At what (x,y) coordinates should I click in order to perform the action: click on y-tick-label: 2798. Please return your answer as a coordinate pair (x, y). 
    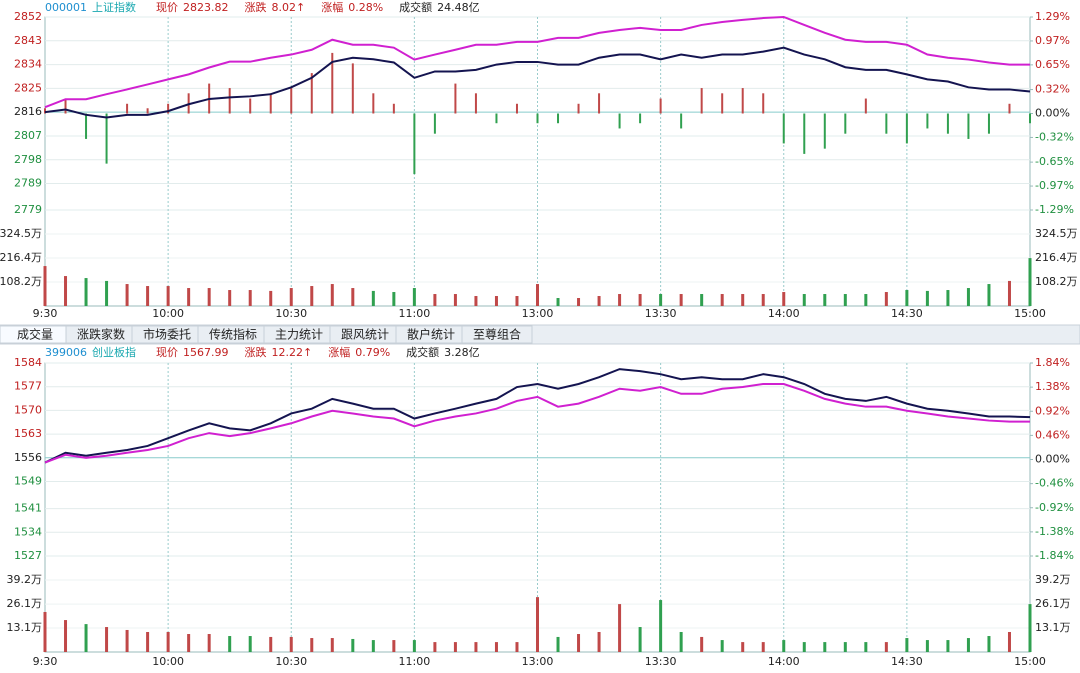
    Looking at the image, I should click on (28, 159).